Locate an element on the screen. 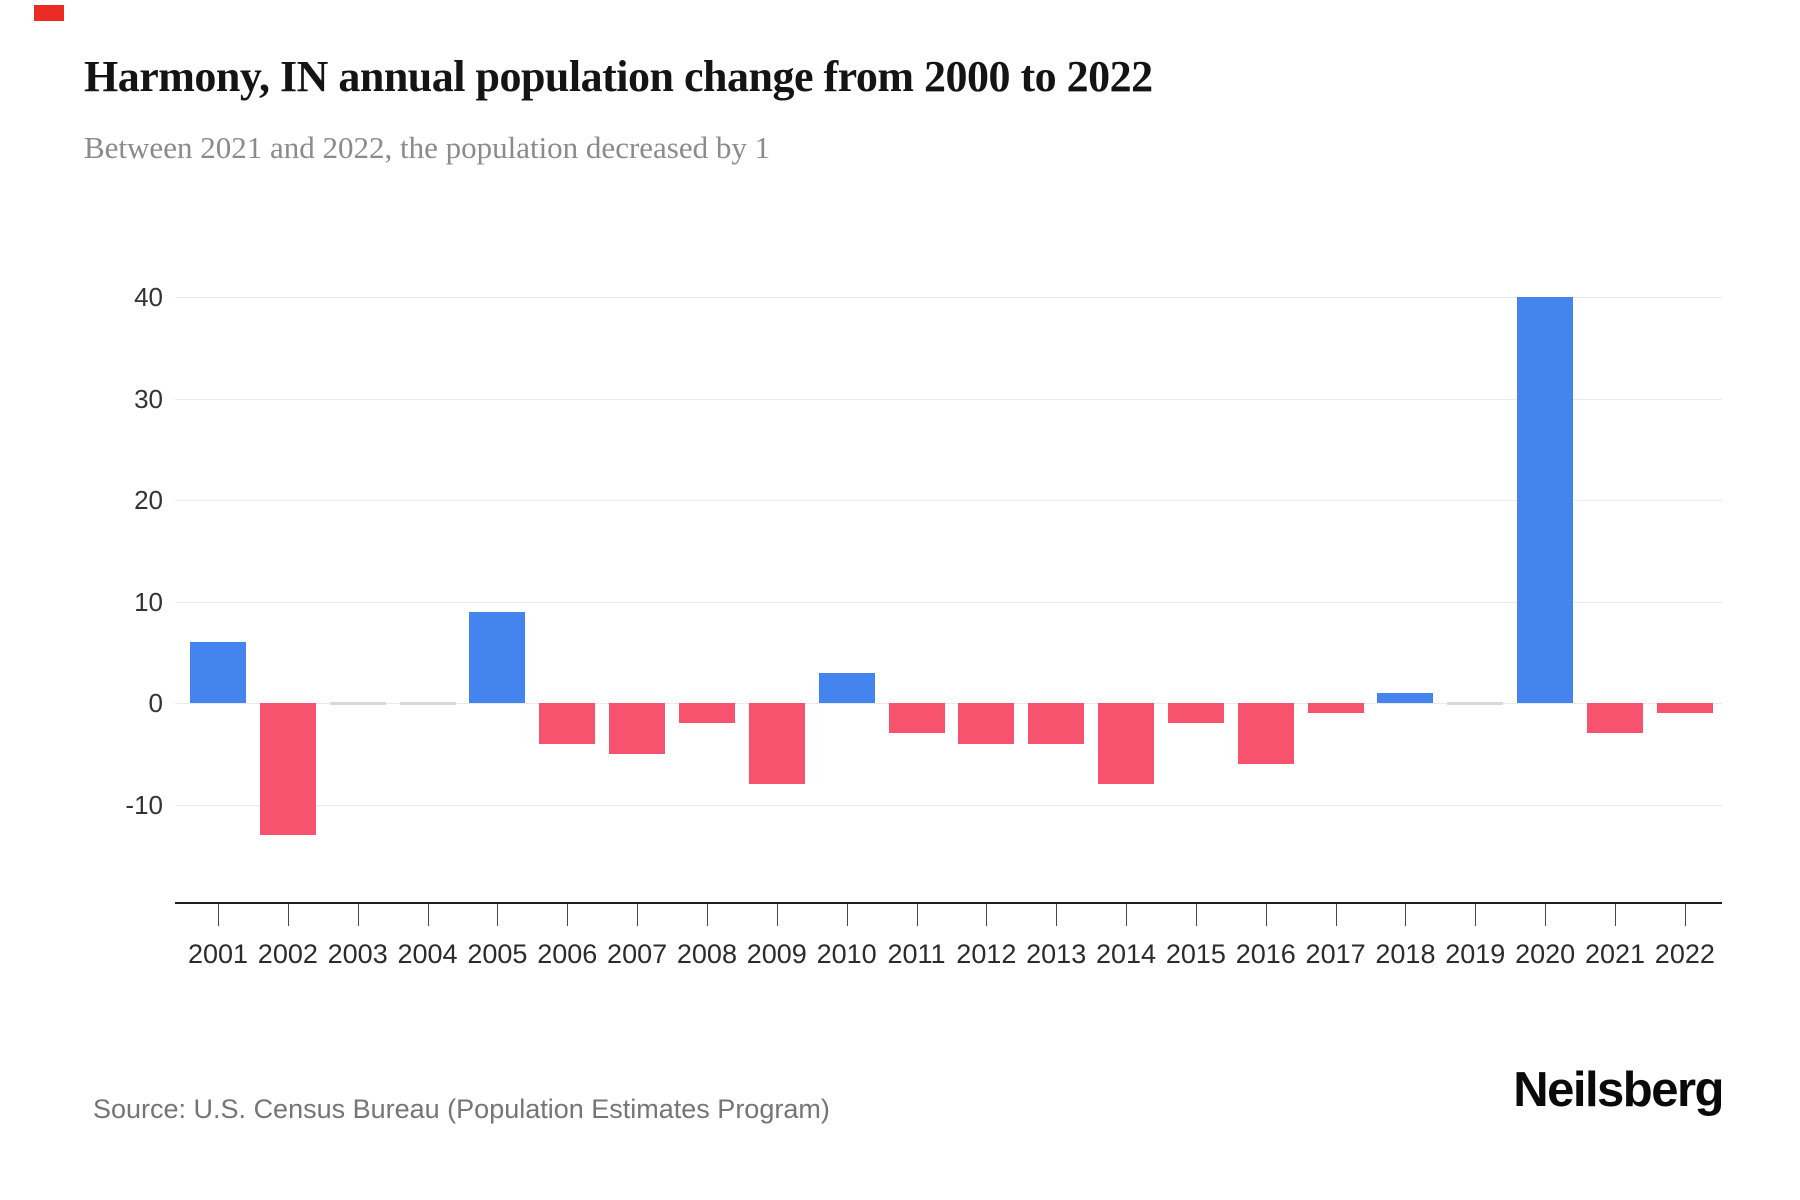 This screenshot has width=1800, height=1200. bar-2007 is located at coordinates (637, 728).